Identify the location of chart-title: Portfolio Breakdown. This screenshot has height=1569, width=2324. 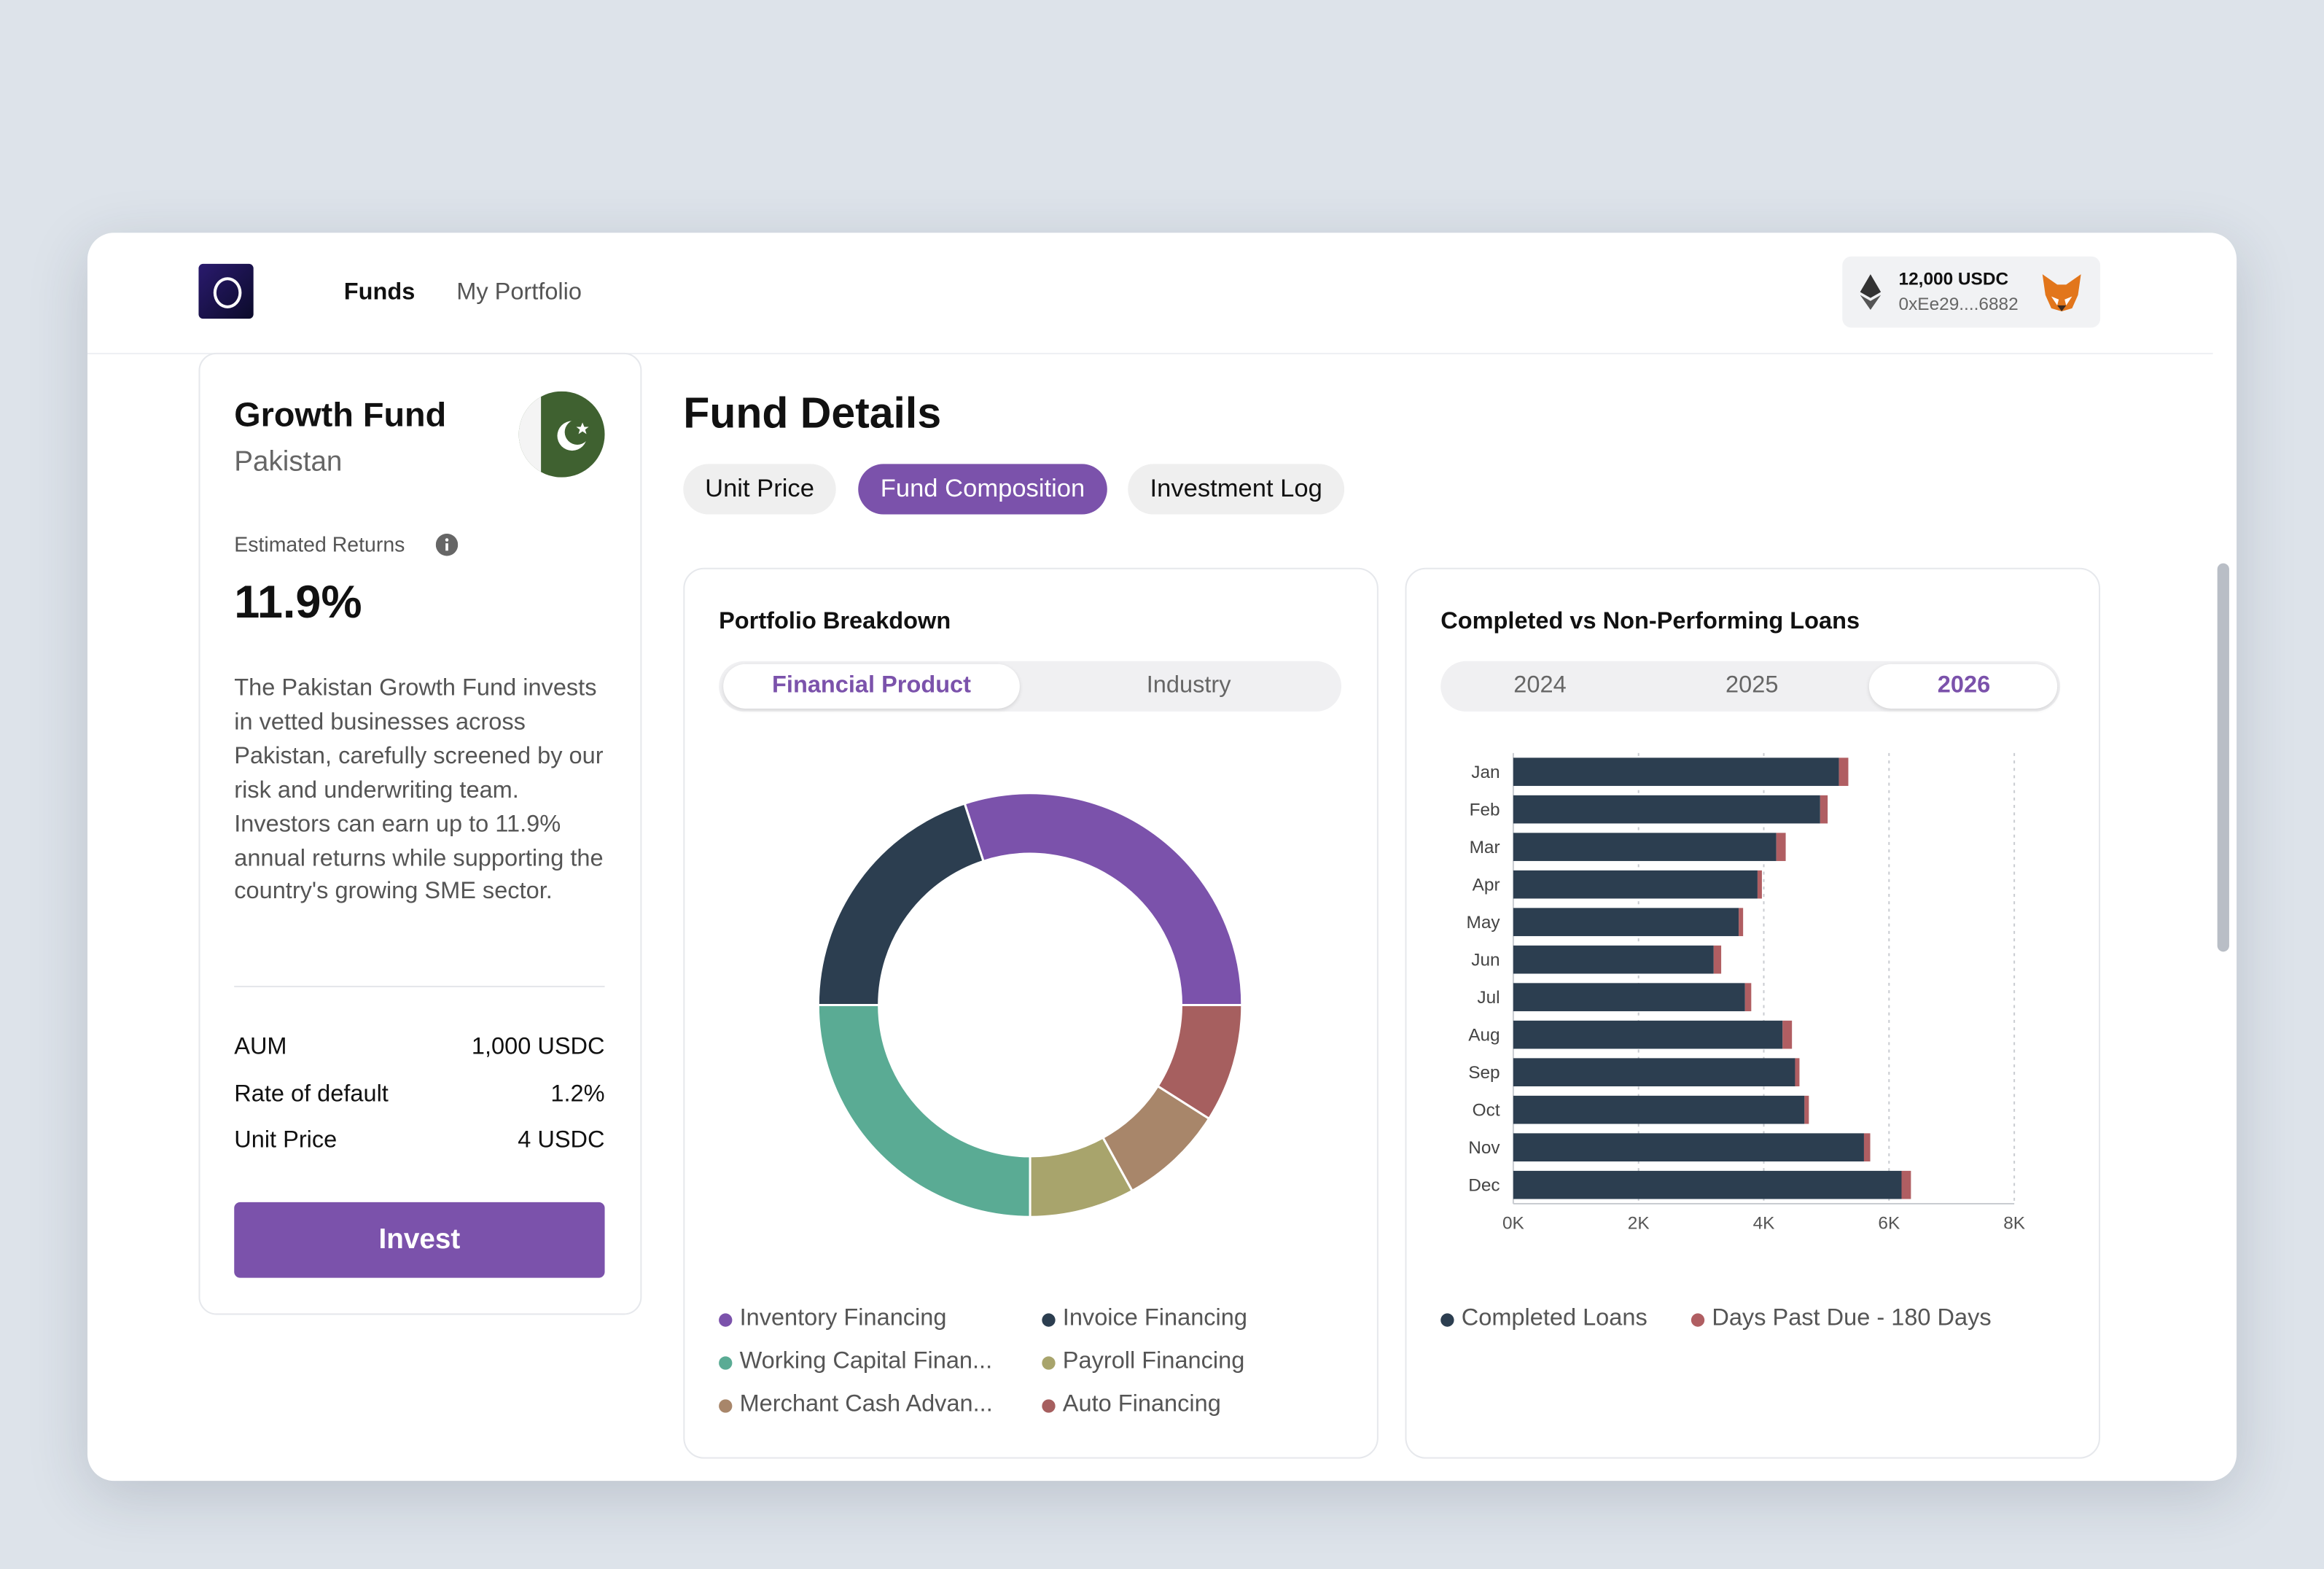
(835, 622).